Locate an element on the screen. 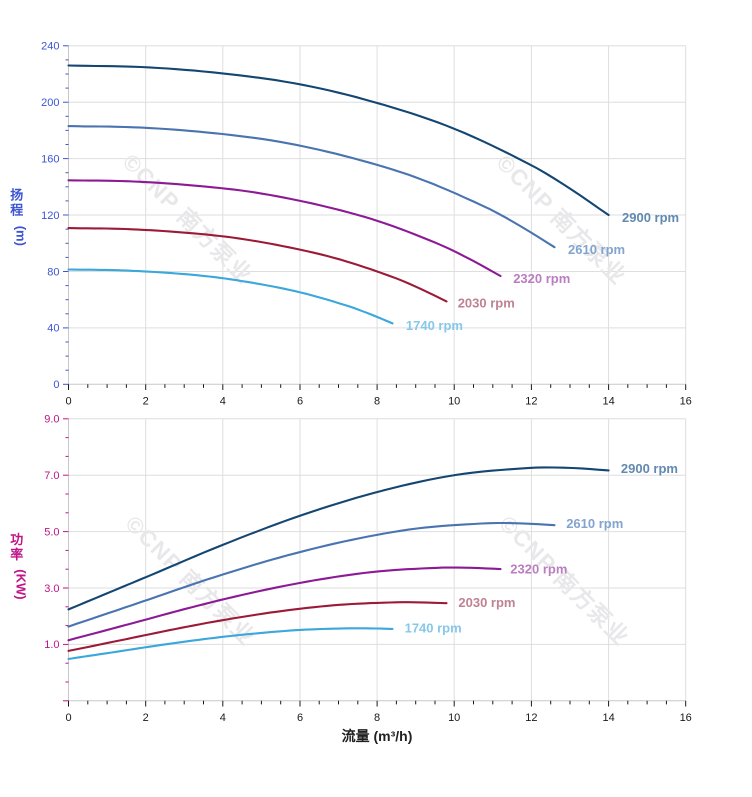 This screenshot has width=752, height=797. svg-text: 120 is located at coordinates (50, 216).